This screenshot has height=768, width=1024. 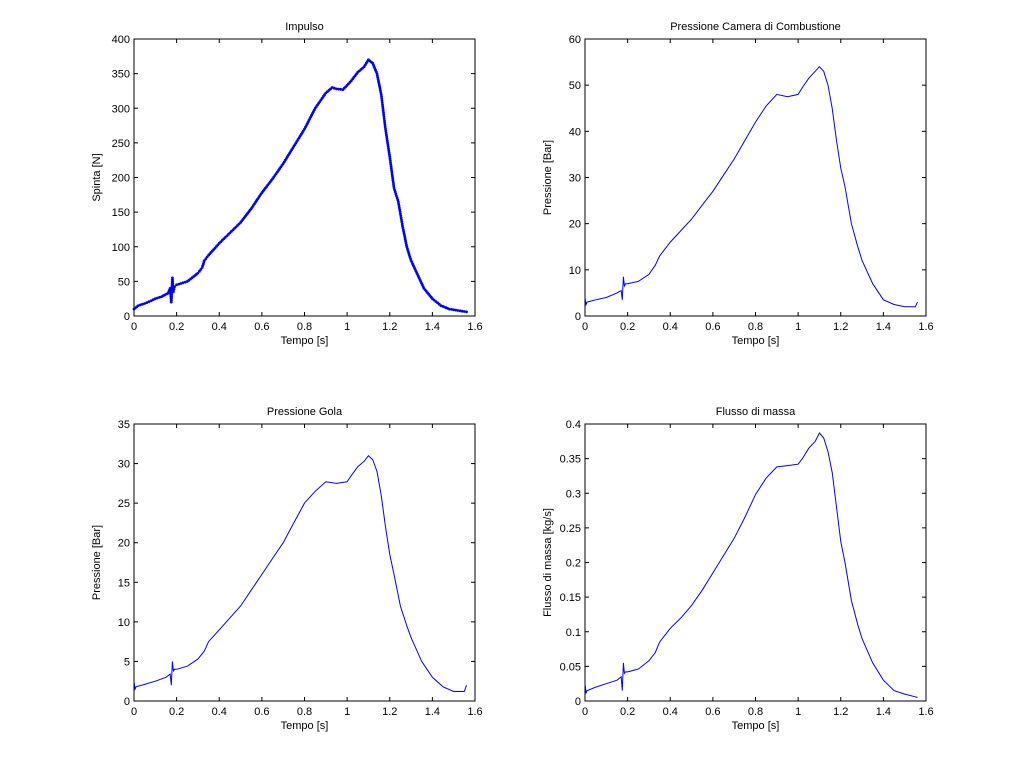 What do you see at coordinates (570, 667) in the screenshot?
I see `y-tick-label: 0.05` at bounding box center [570, 667].